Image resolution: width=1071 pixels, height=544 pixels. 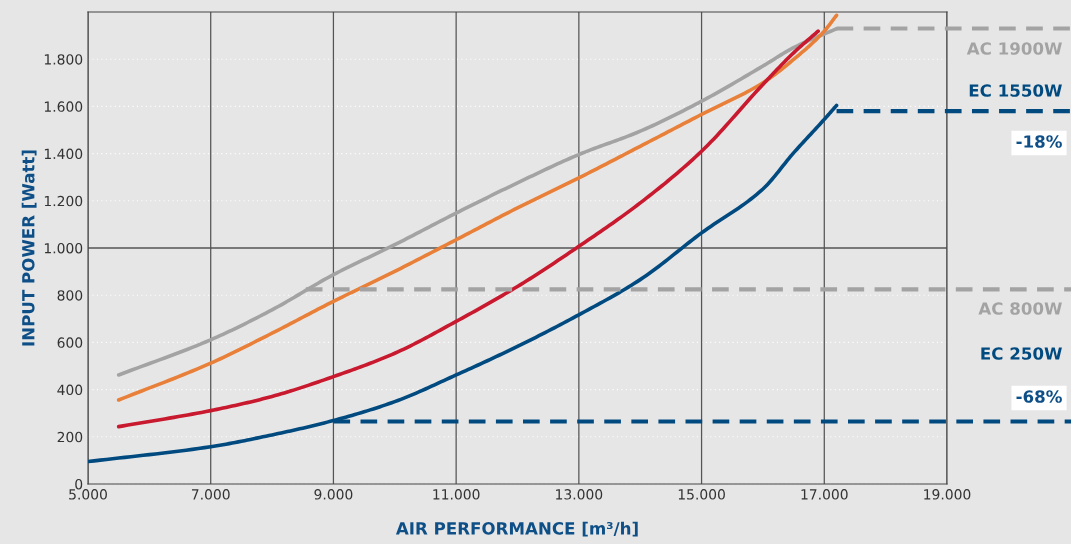 I want to click on text: -18%, so click(x=1039, y=141).